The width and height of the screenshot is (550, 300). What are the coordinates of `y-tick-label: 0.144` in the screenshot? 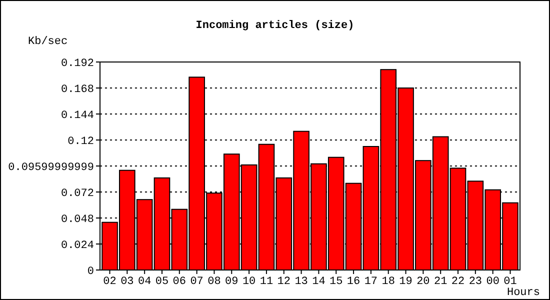 It's located at (77, 116).